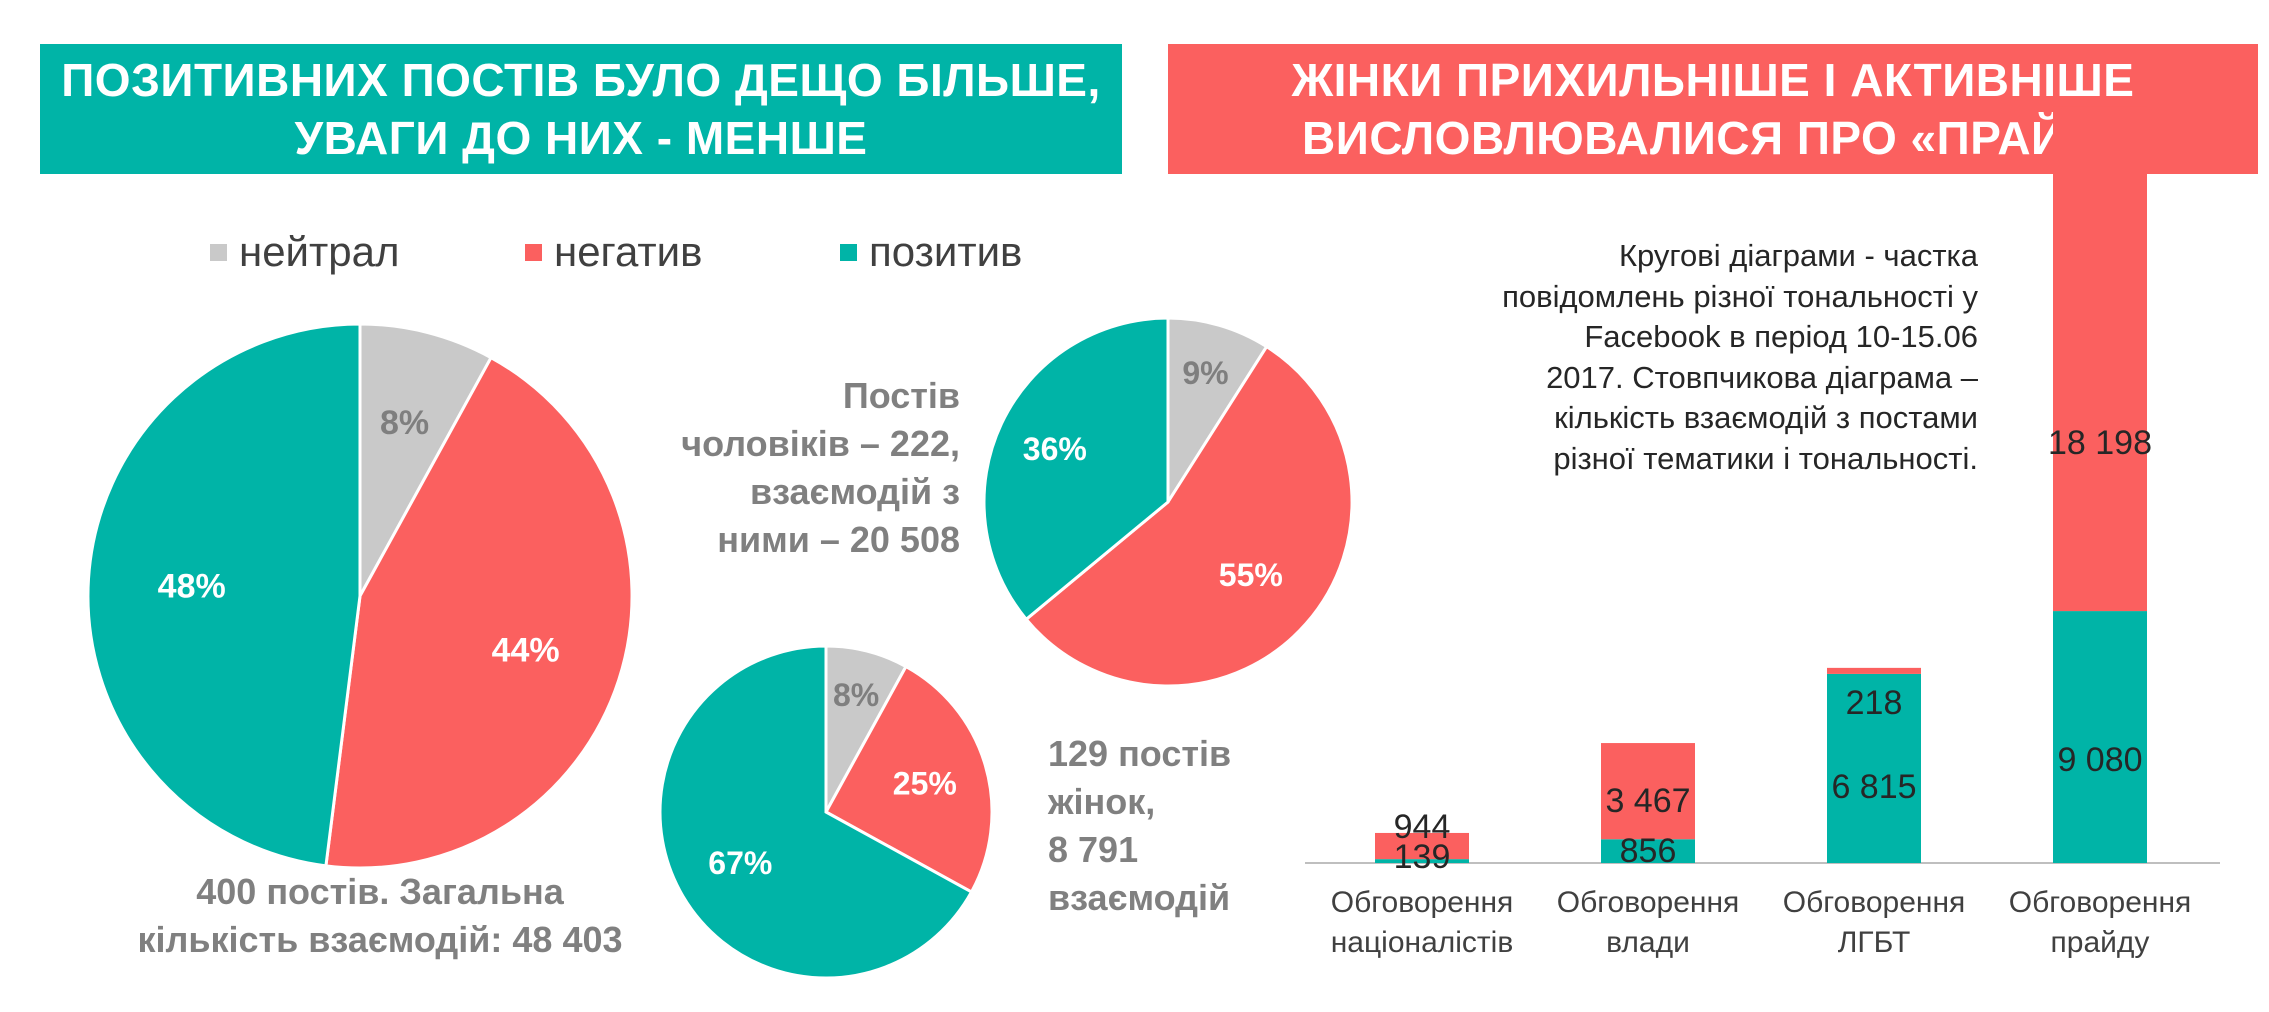 The width and height of the screenshot is (2269, 1012). Describe the element at coordinates (1422, 857) in the screenshot. I see `bar-0-positive-label: 139` at that location.